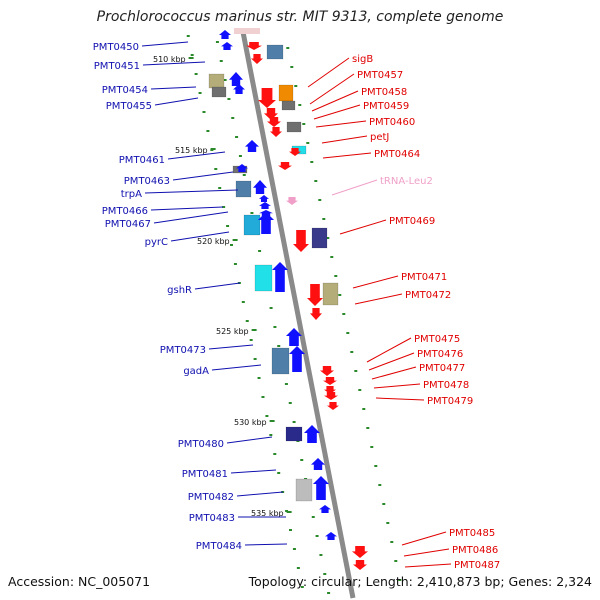 This screenshot has height=600, width=600. Describe the element at coordinates (247, 31) in the screenshot. I see `backbone-top-marker` at that location.